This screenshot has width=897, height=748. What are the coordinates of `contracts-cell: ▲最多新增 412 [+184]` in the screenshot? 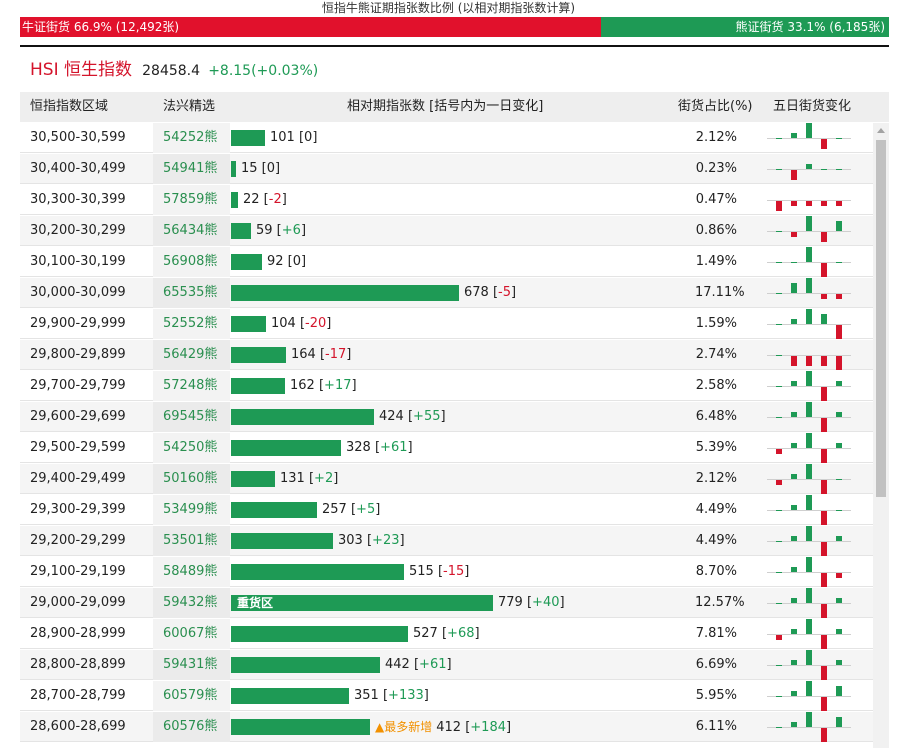 It's located at (450, 727).